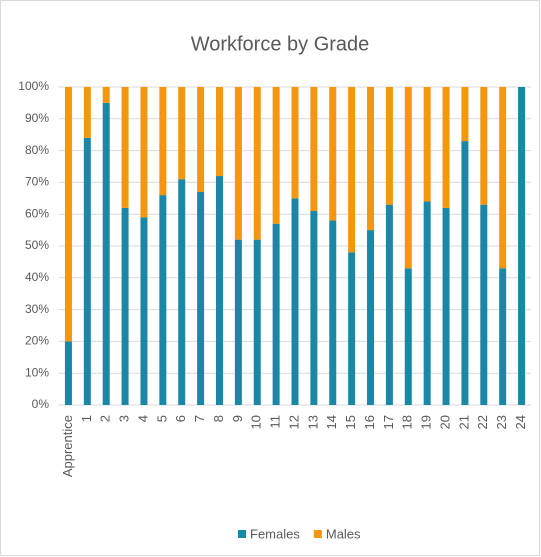  I want to click on x-tick-label: 19, so click(426, 422).